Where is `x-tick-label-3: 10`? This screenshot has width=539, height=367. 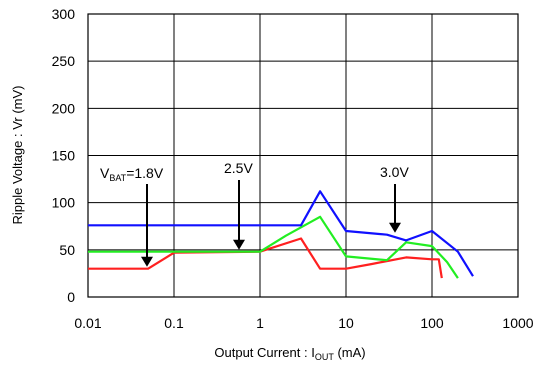 x-tick-label-3: 10 is located at coordinates (346, 323).